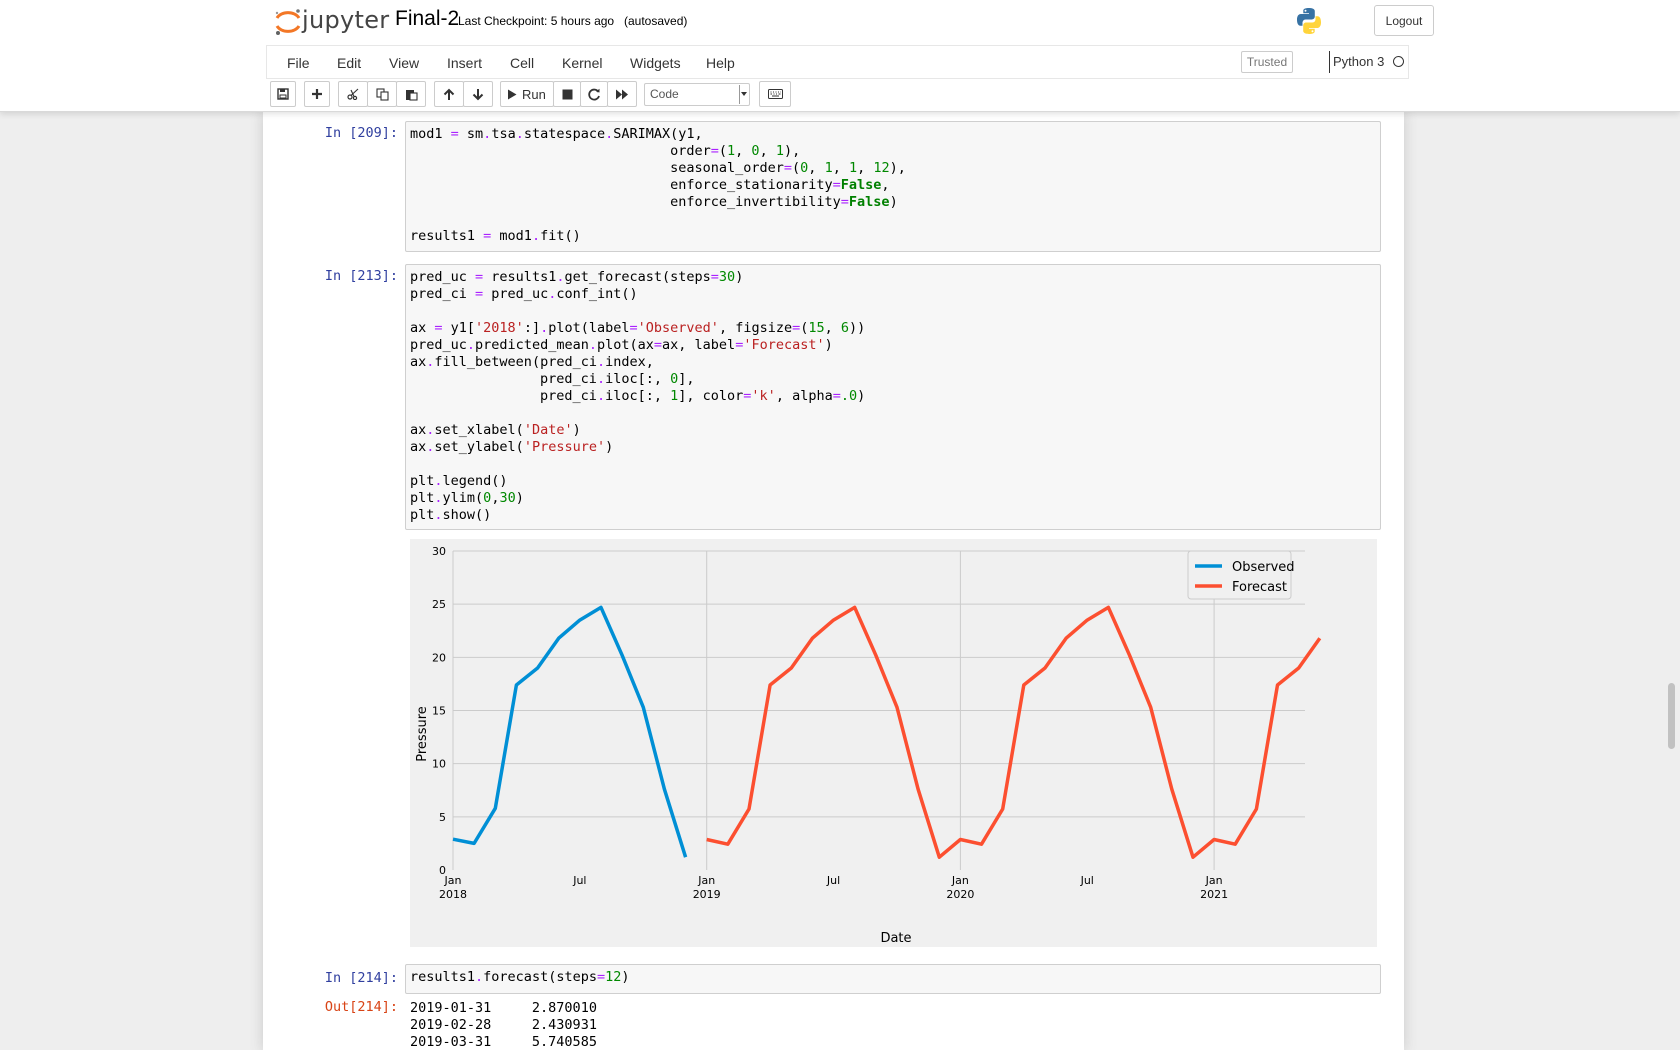  What do you see at coordinates (361, 978) in the screenshot?
I see `cell-214-prompt: In [214]:` at bounding box center [361, 978].